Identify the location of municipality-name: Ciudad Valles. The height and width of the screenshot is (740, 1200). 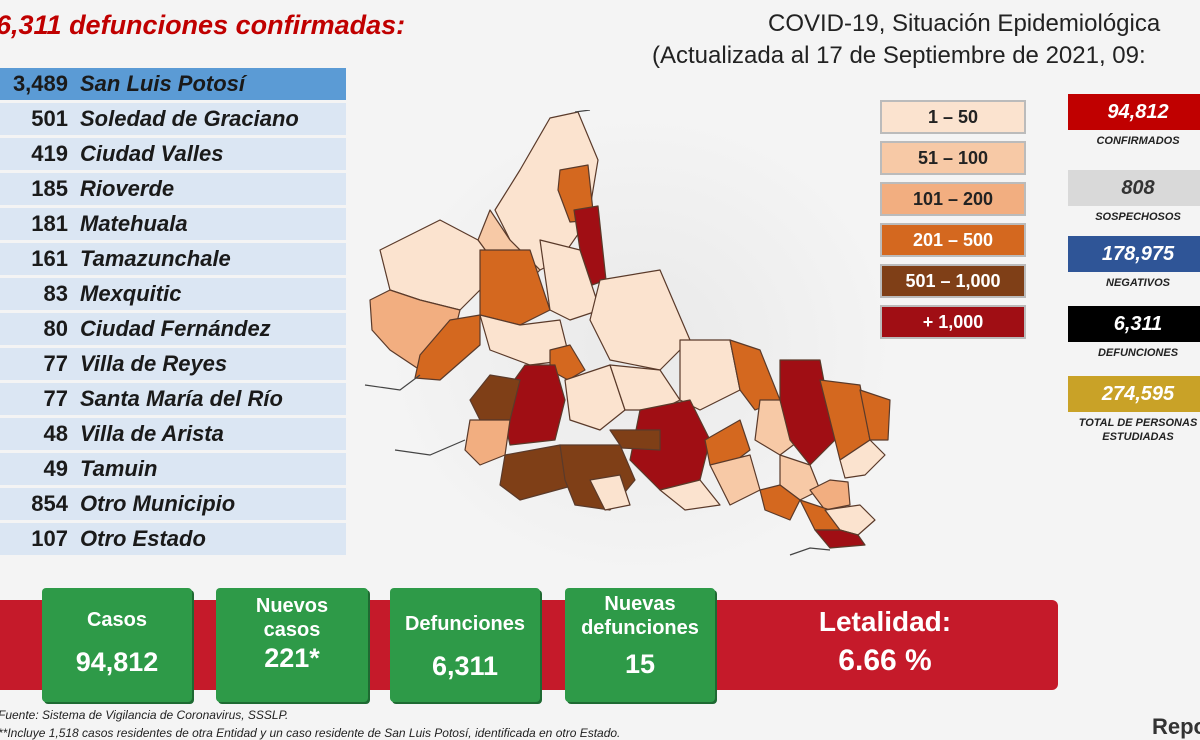
(152, 153).